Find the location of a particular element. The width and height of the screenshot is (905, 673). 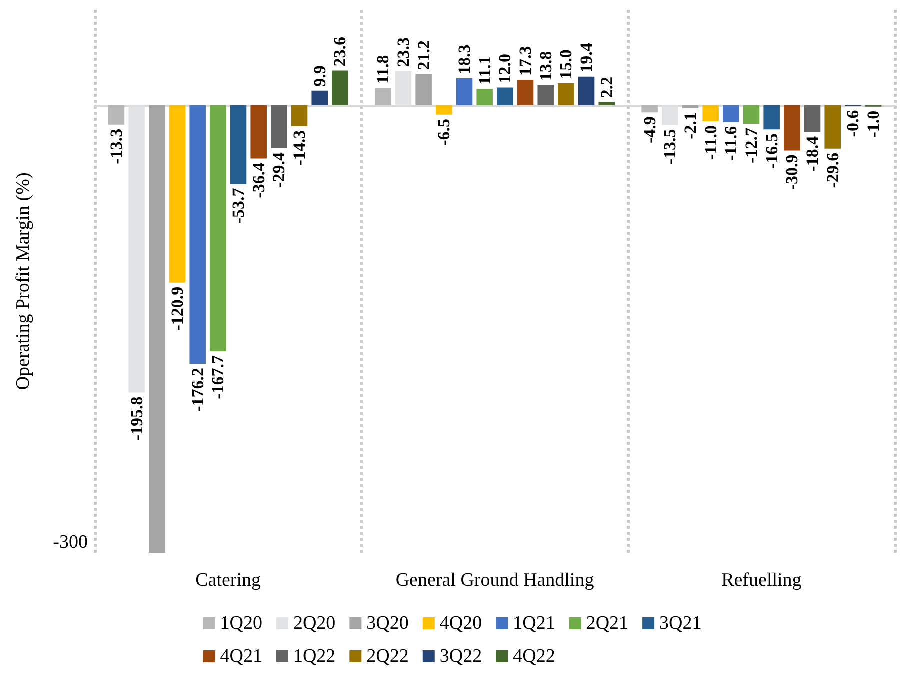

data-label: 12.0 is located at coordinates (505, 69).